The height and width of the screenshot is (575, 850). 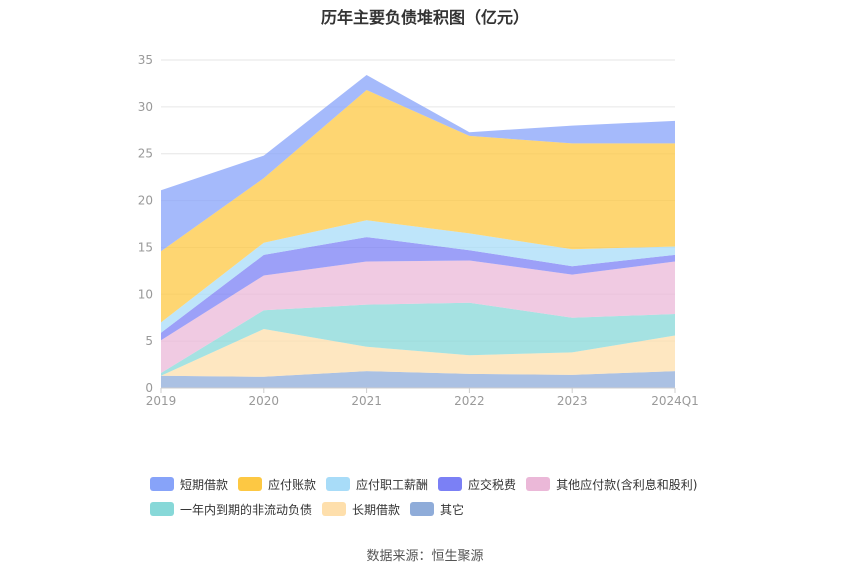 I want to click on legend-item: 一年内到期的非流动负债, so click(x=231, y=509).